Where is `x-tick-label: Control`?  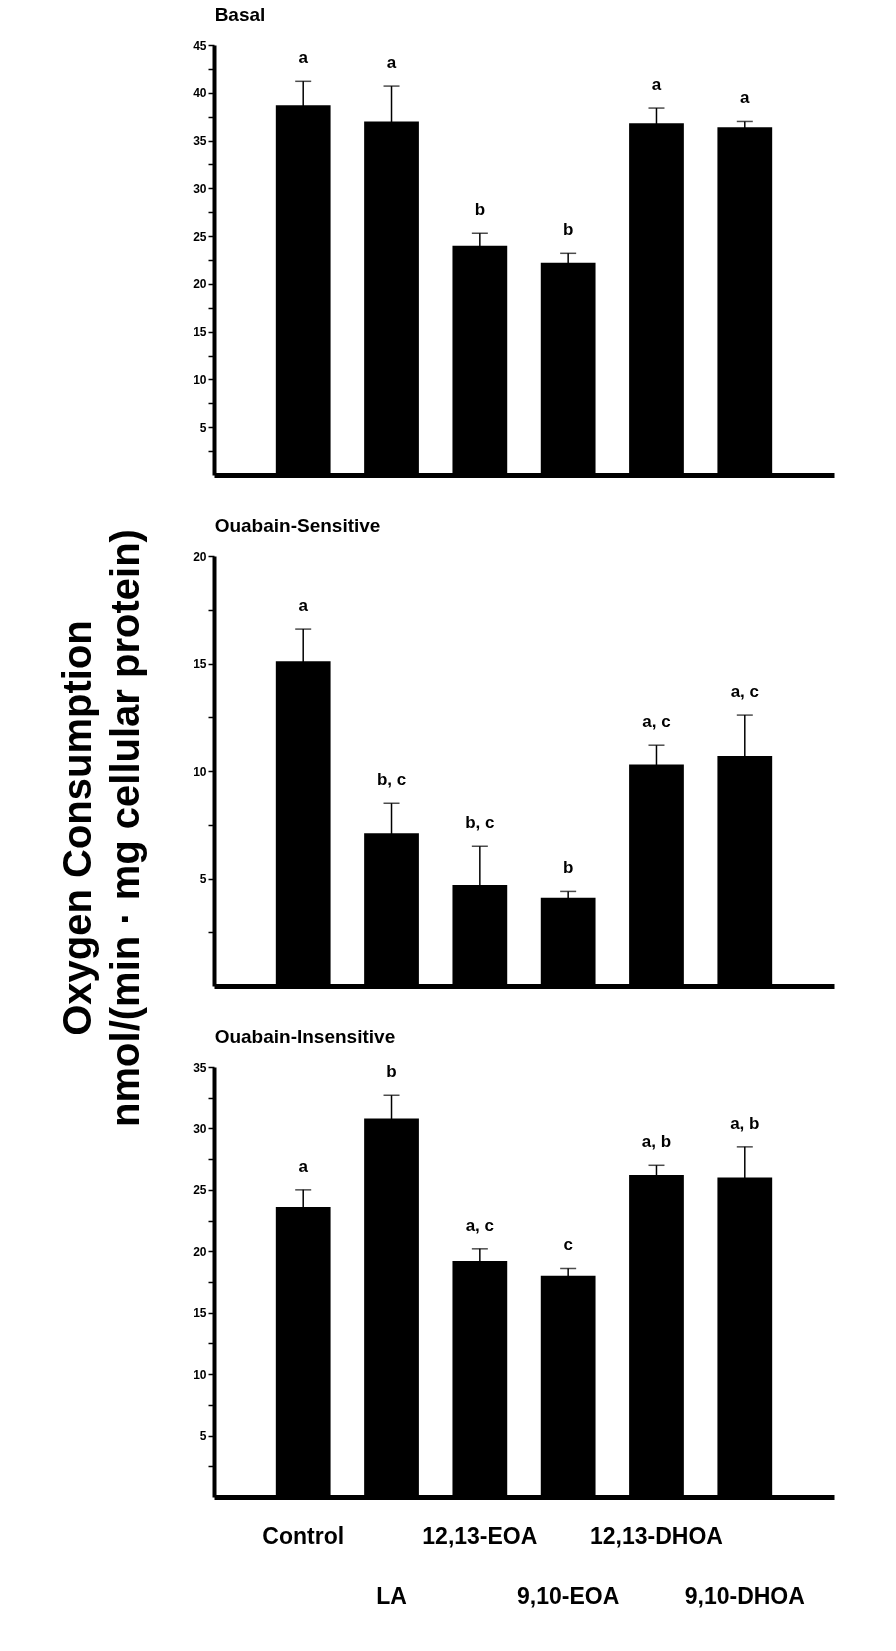 x-tick-label: Control is located at coordinates (303, 1535).